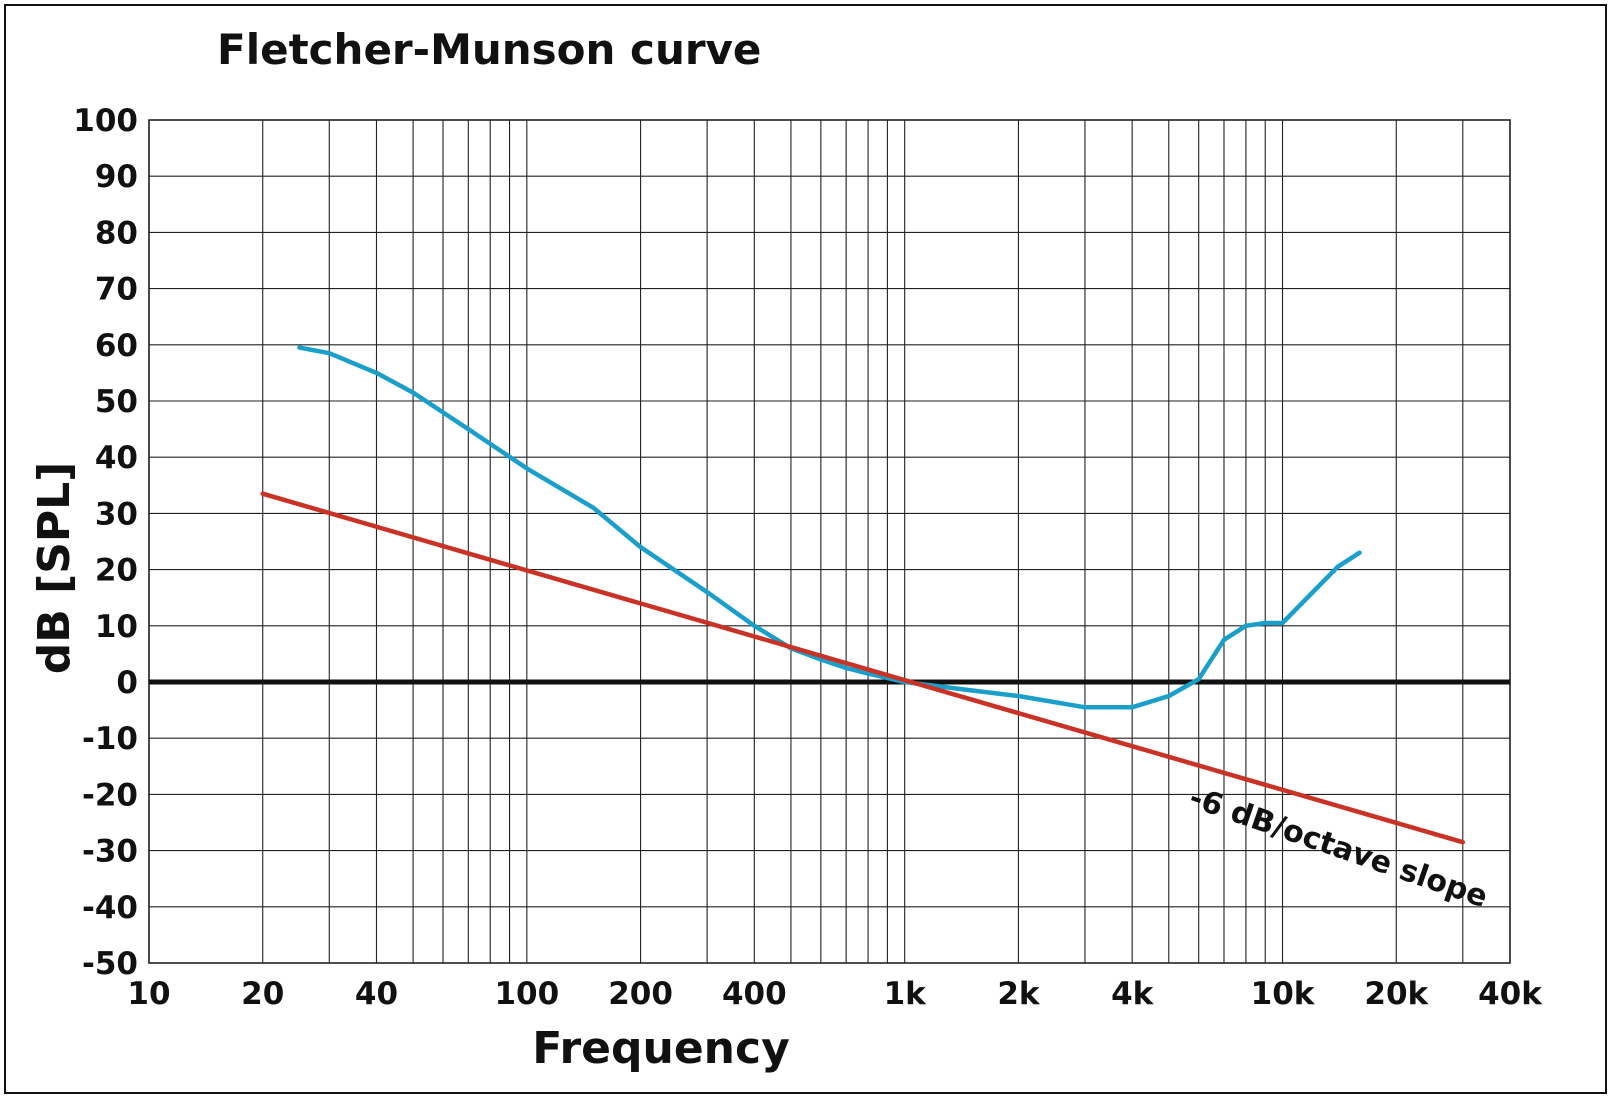 This screenshot has width=1615, height=1100. I want to click on y-tick-label: 80, so click(116, 233).